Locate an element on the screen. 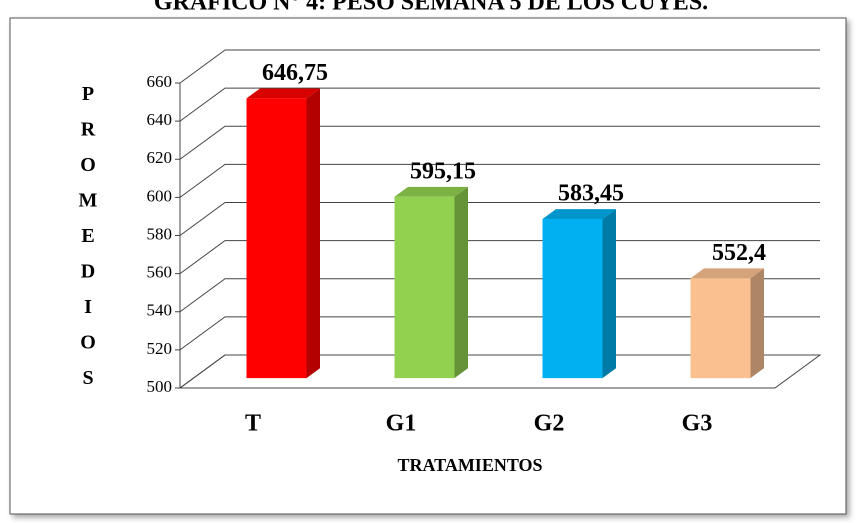 The height and width of the screenshot is (523, 862). x-tick-label: G1 is located at coordinates (401, 424).